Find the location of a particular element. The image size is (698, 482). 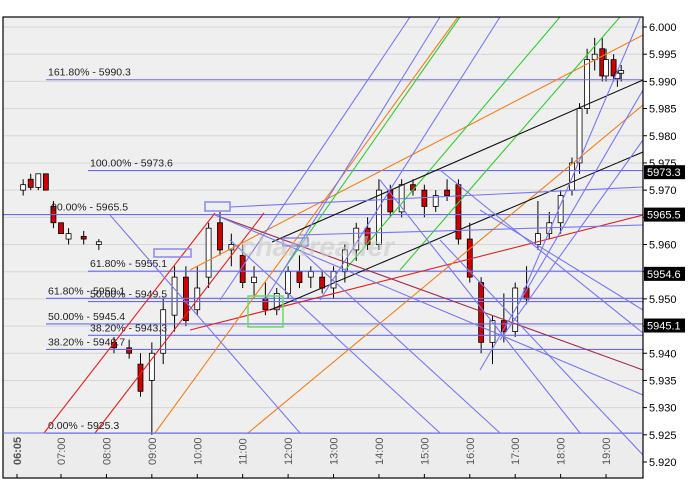

x-tick-label: 16:00 is located at coordinates (471, 451).